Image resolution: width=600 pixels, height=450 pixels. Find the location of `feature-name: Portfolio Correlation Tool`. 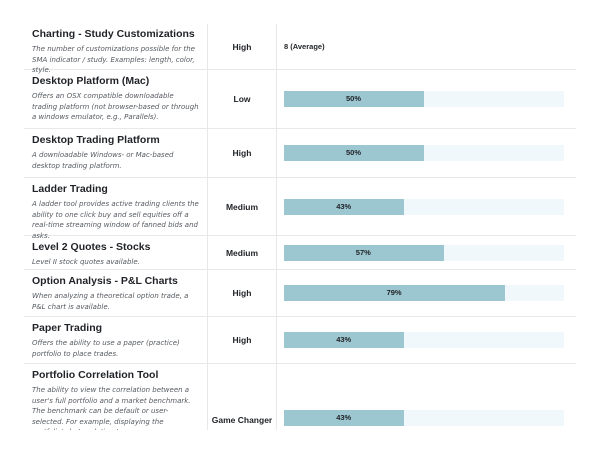

feature-name: Portfolio Correlation Tool is located at coordinates (95, 375).